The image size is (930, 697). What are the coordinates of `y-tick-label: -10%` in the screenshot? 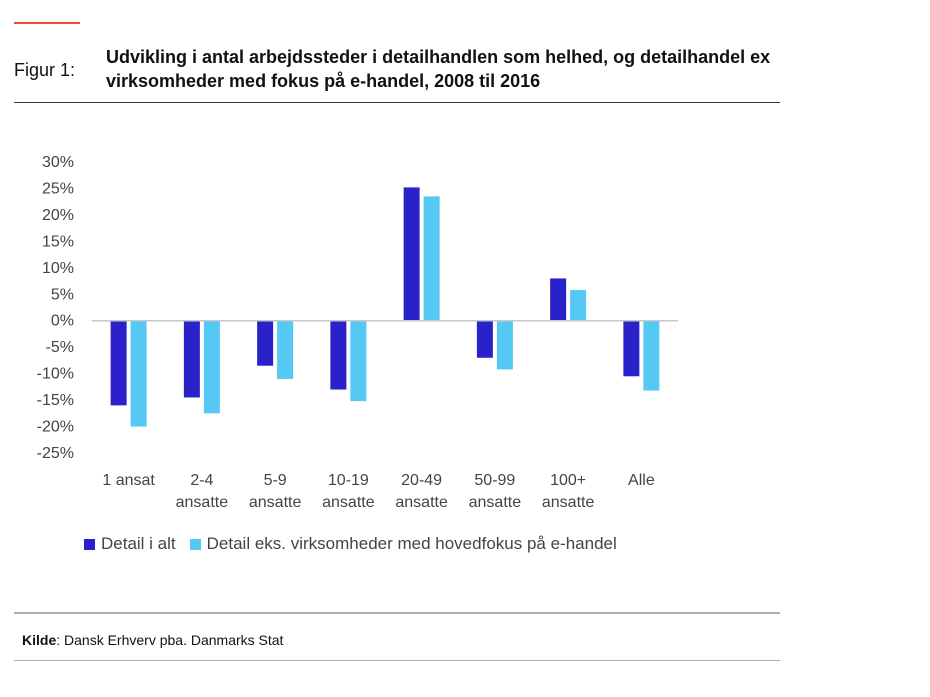 It's located at (55, 374).